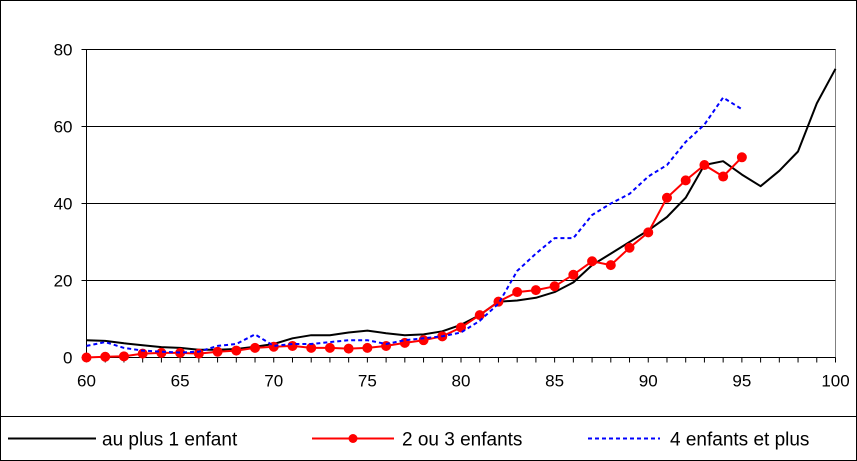  Describe the element at coordinates (648, 381) in the screenshot. I see `x-tick-label: 90` at that location.